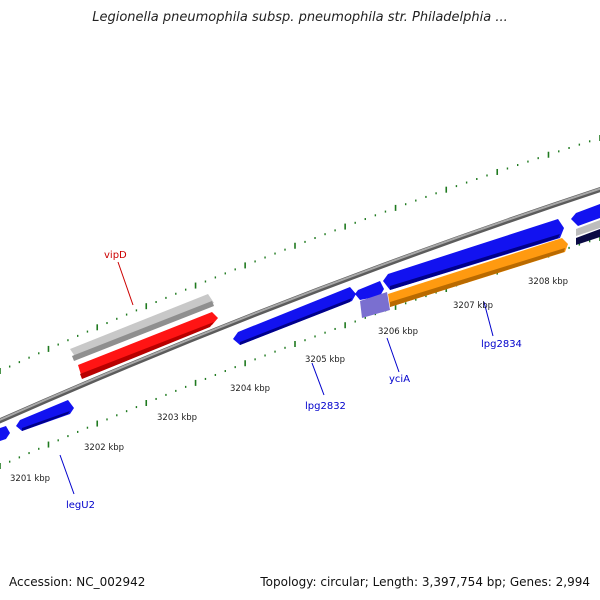  I want to click on gene-right-edge-blue, so click(585, 215).